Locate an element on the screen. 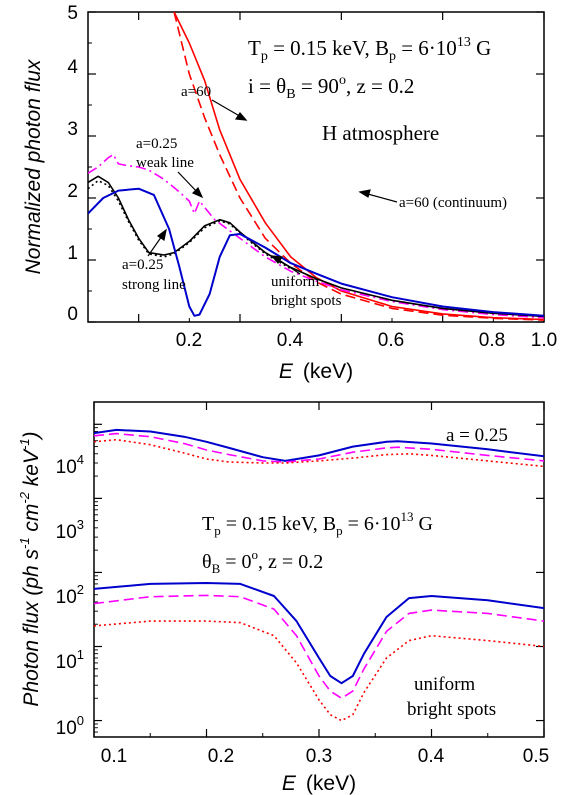 The height and width of the screenshot is (795, 563). bottom-params-line2: θB = 0o, z = 0.2 is located at coordinates (262, 561).